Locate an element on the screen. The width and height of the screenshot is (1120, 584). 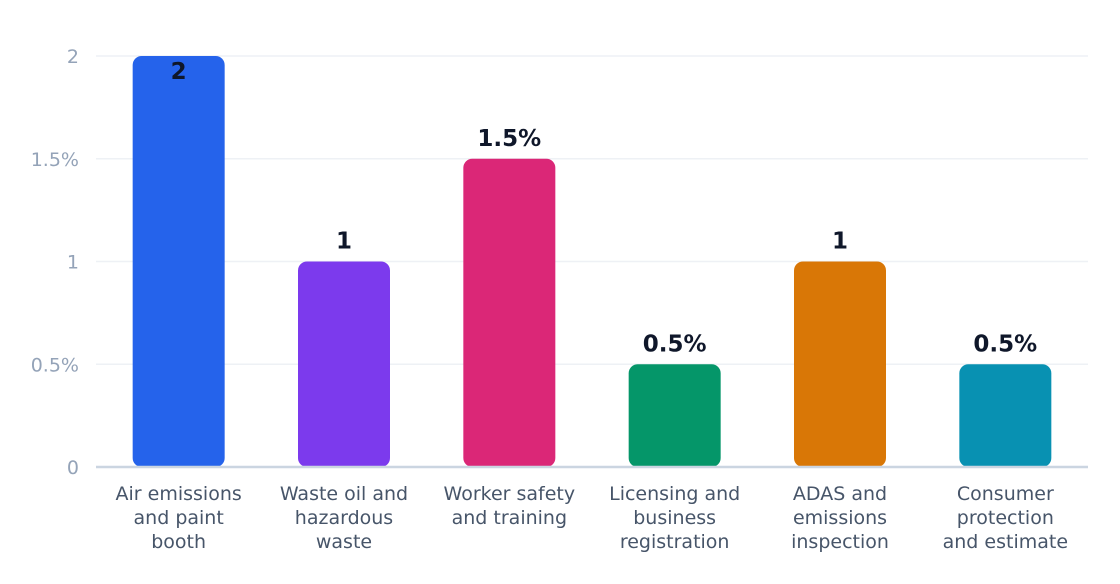
x-category-label-line: ADAS and is located at coordinates (840, 494).